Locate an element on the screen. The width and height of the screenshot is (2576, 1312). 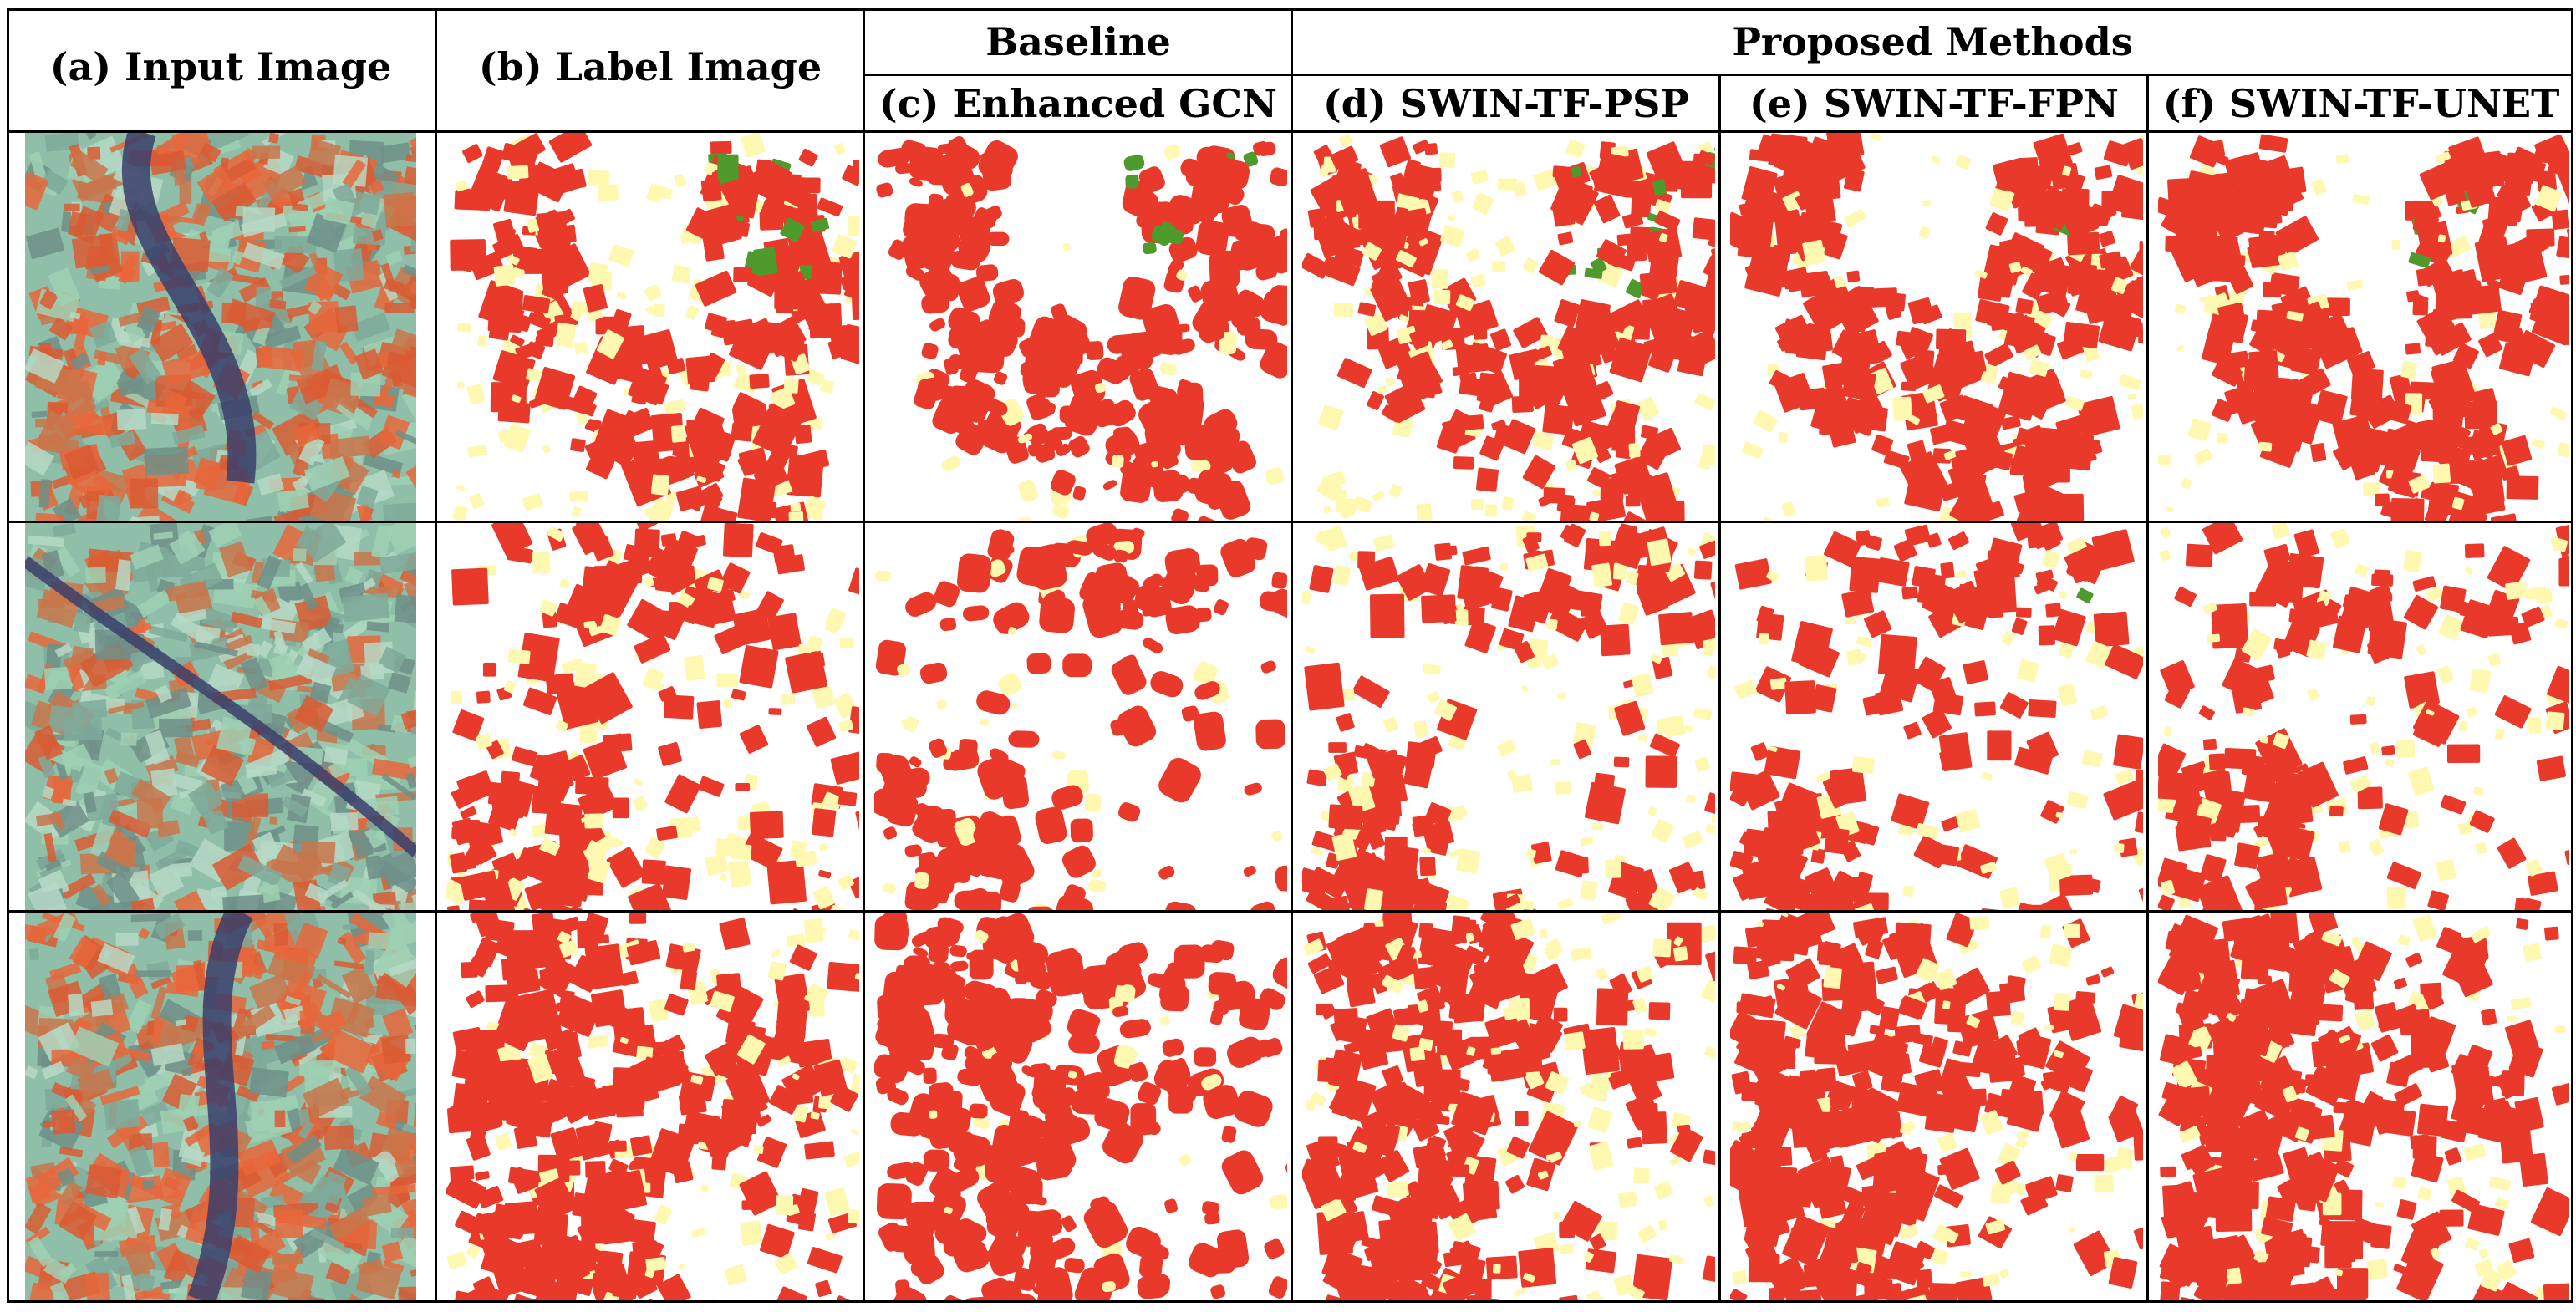
header-input-image: (a) Input Image is located at coordinates (220, 66).